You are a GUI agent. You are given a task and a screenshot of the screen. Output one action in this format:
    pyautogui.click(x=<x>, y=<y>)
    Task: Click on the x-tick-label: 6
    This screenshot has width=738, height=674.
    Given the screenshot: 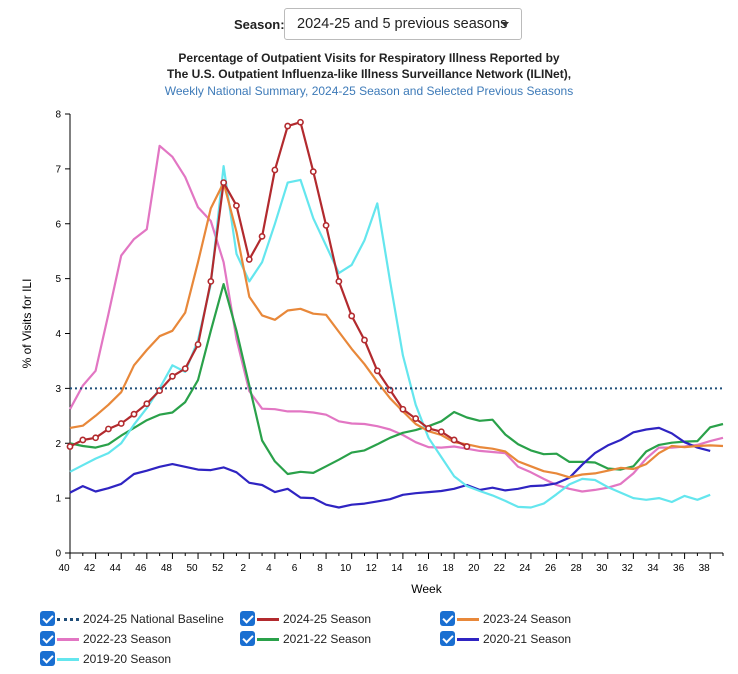 What is the action you would take?
    pyautogui.click(x=295, y=568)
    